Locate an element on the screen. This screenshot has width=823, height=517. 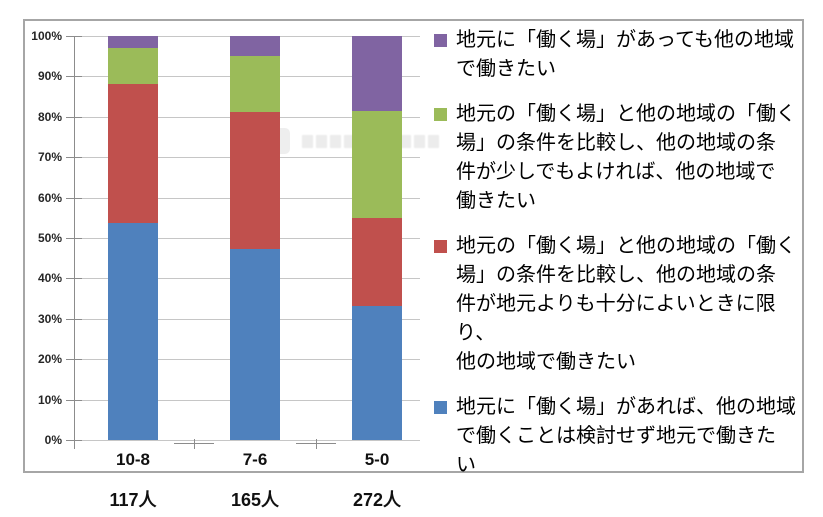
bar-segment-7-6-s2 is located at coordinates (255, 83).